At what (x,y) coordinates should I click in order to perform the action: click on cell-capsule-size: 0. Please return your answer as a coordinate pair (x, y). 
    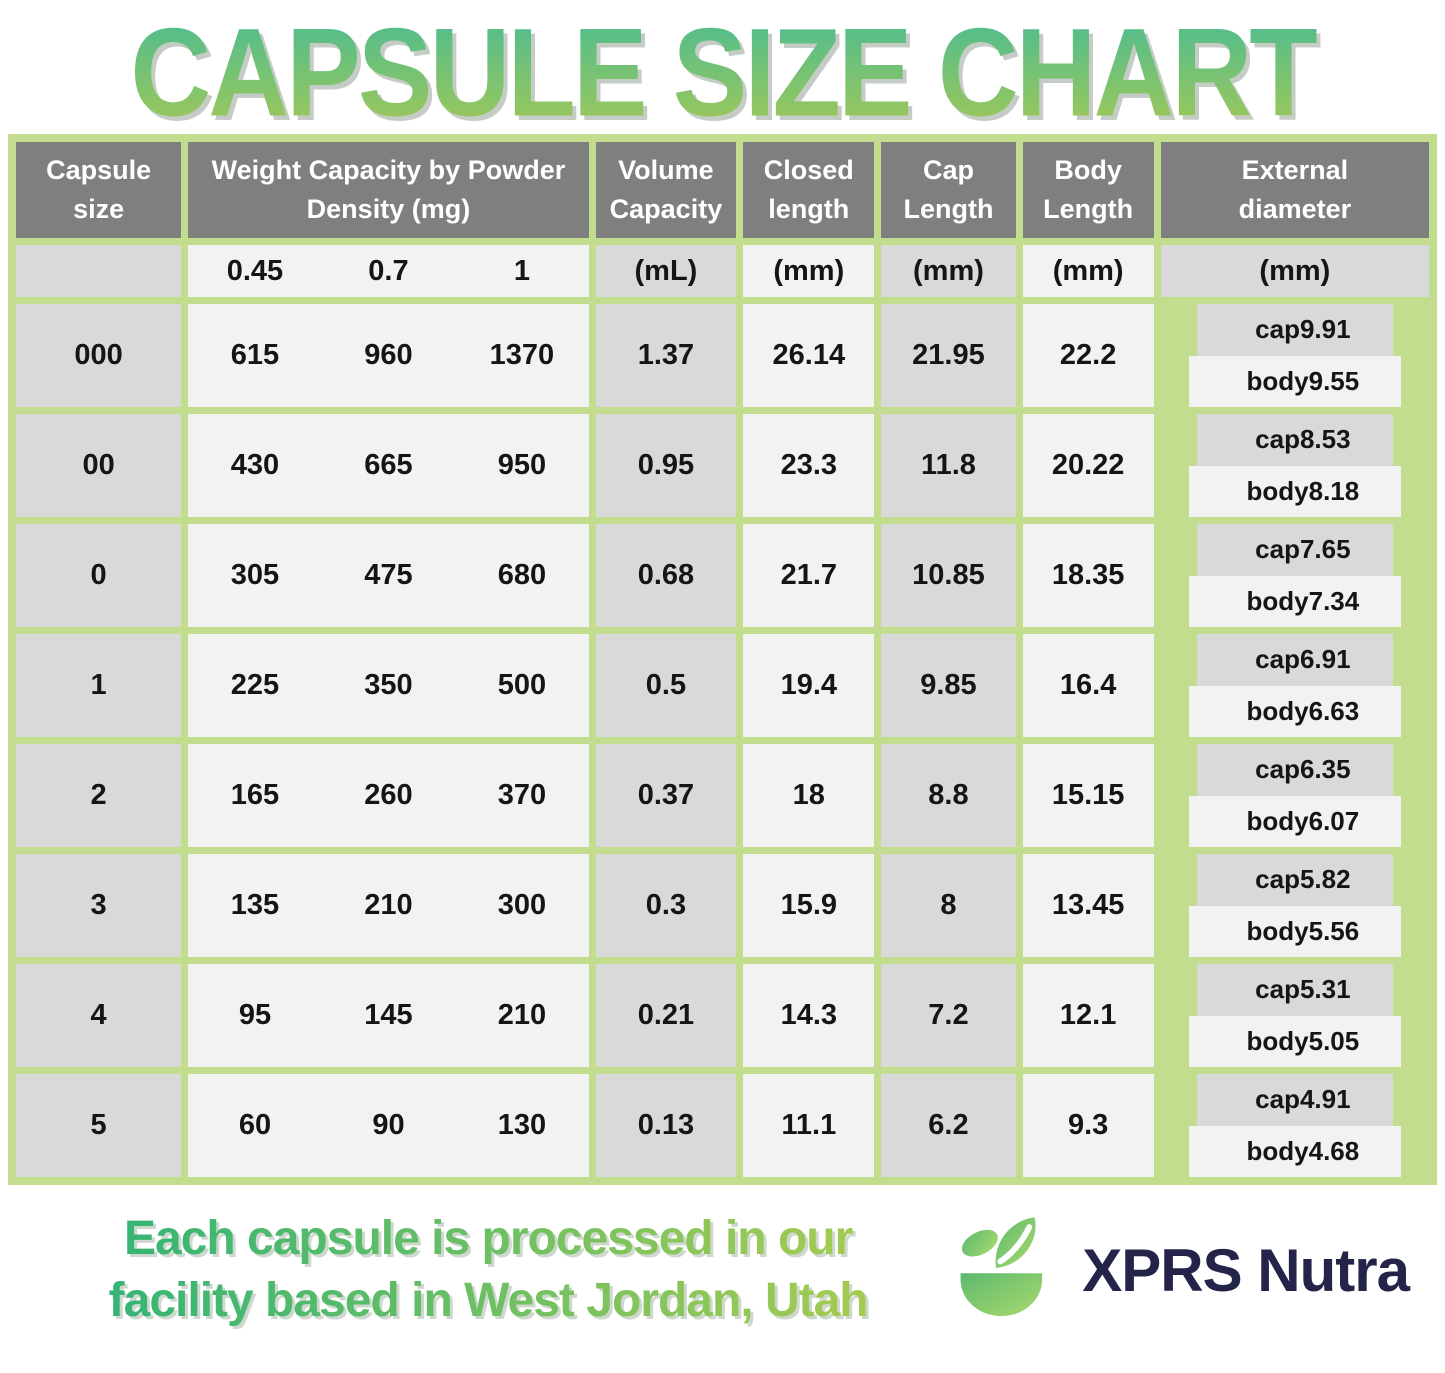
    Looking at the image, I should click on (99, 575).